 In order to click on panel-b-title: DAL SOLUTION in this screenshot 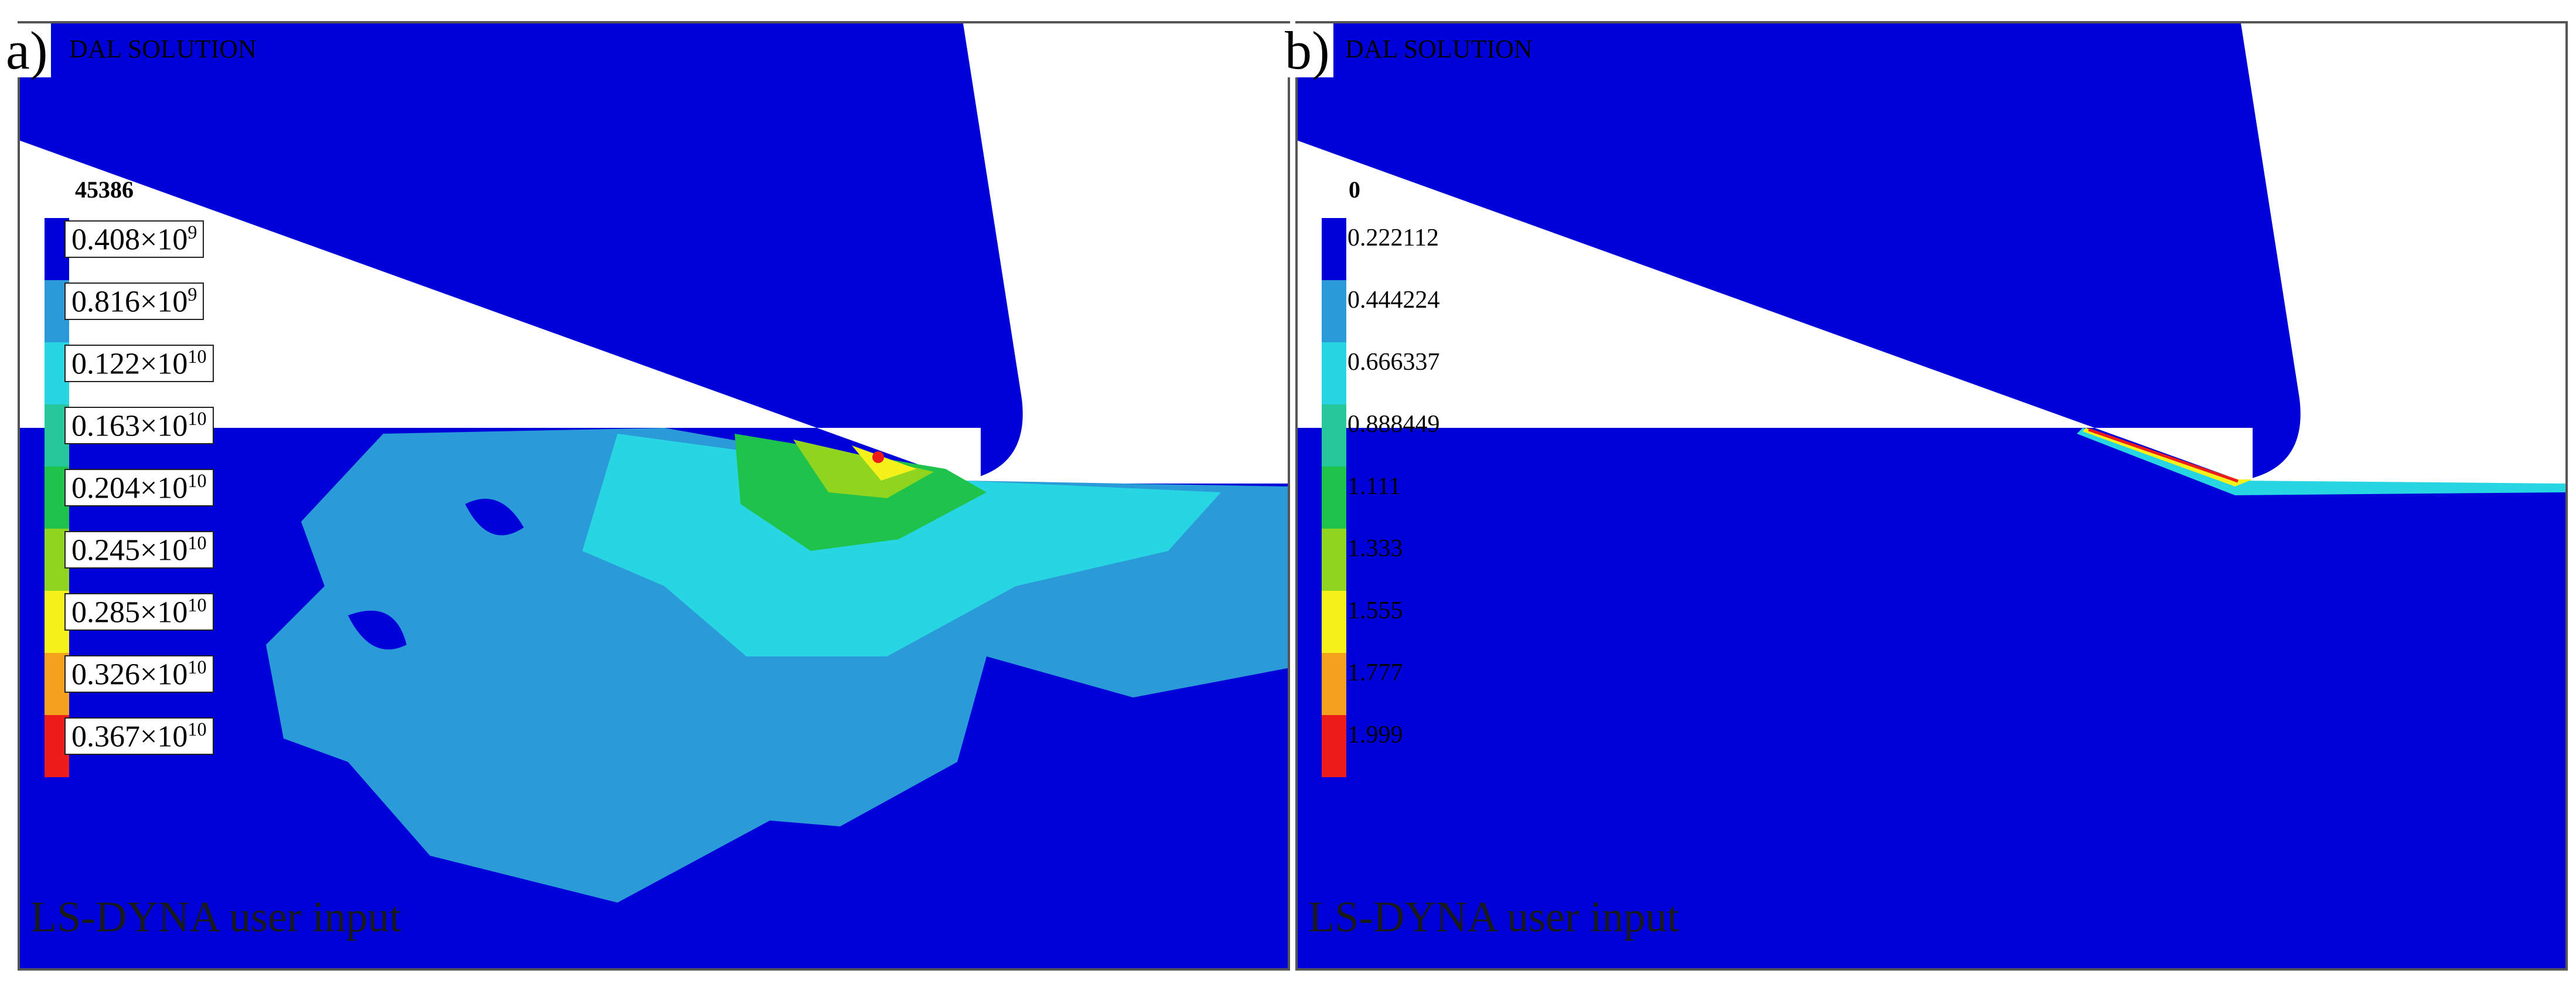, I will do `click(1439, 49)`.